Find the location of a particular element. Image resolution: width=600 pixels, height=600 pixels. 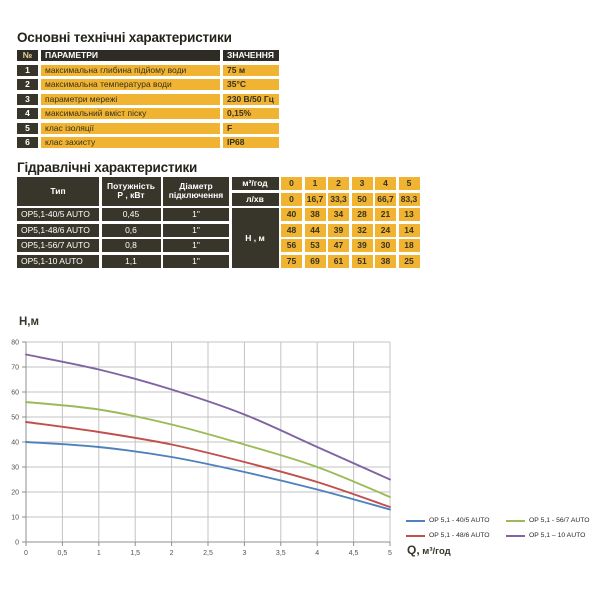

tech-row-value: 0,15% is located at coordinates (251, 113).